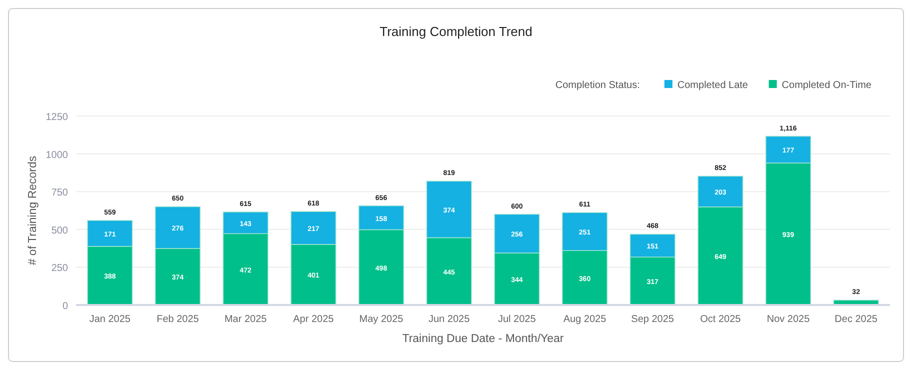 This screenshot has height=366, width=912. Describe the element at coordinates (517, 319) in the screenshot. I see `x-tick-label: Jul 2025` at that location.